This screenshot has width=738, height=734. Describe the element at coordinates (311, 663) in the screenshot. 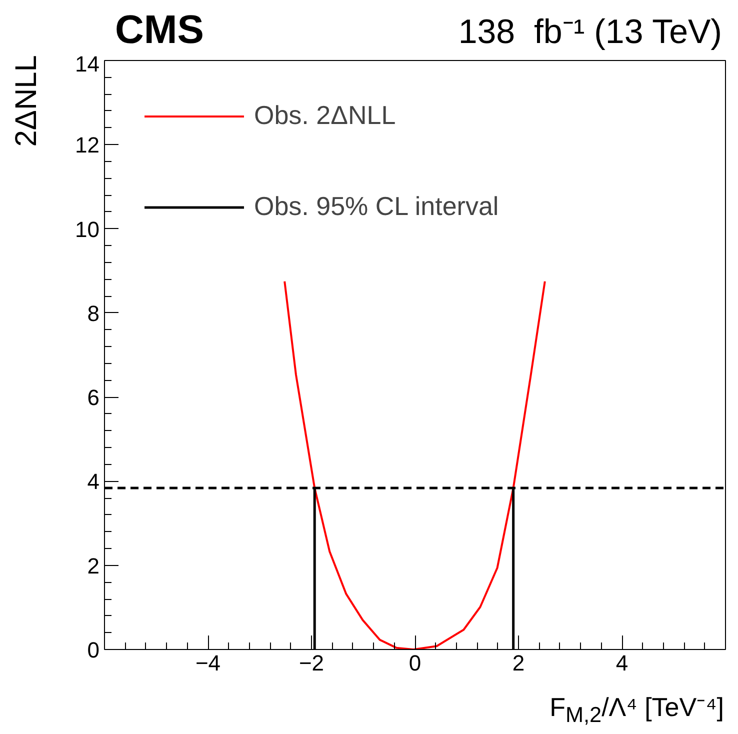

I see `x-tick-label: −2` at that location.